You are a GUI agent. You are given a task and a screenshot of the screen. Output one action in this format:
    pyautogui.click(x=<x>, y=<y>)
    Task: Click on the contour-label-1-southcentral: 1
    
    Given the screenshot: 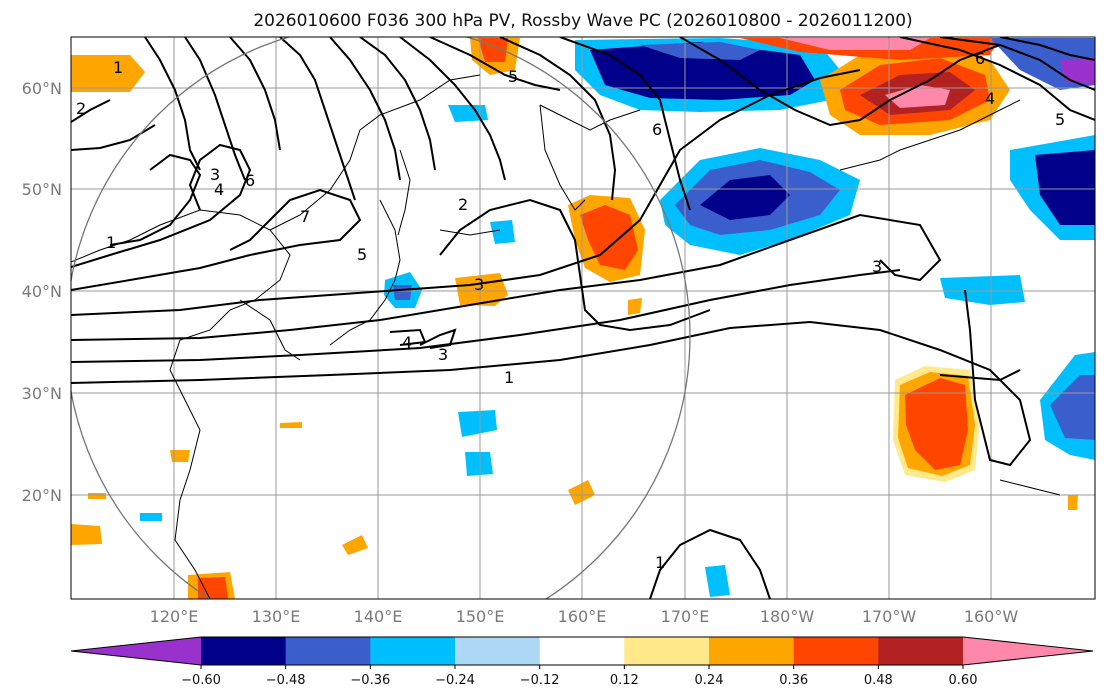 What is the action you would take?
    pyautogui.click(x=660, y=562)
    